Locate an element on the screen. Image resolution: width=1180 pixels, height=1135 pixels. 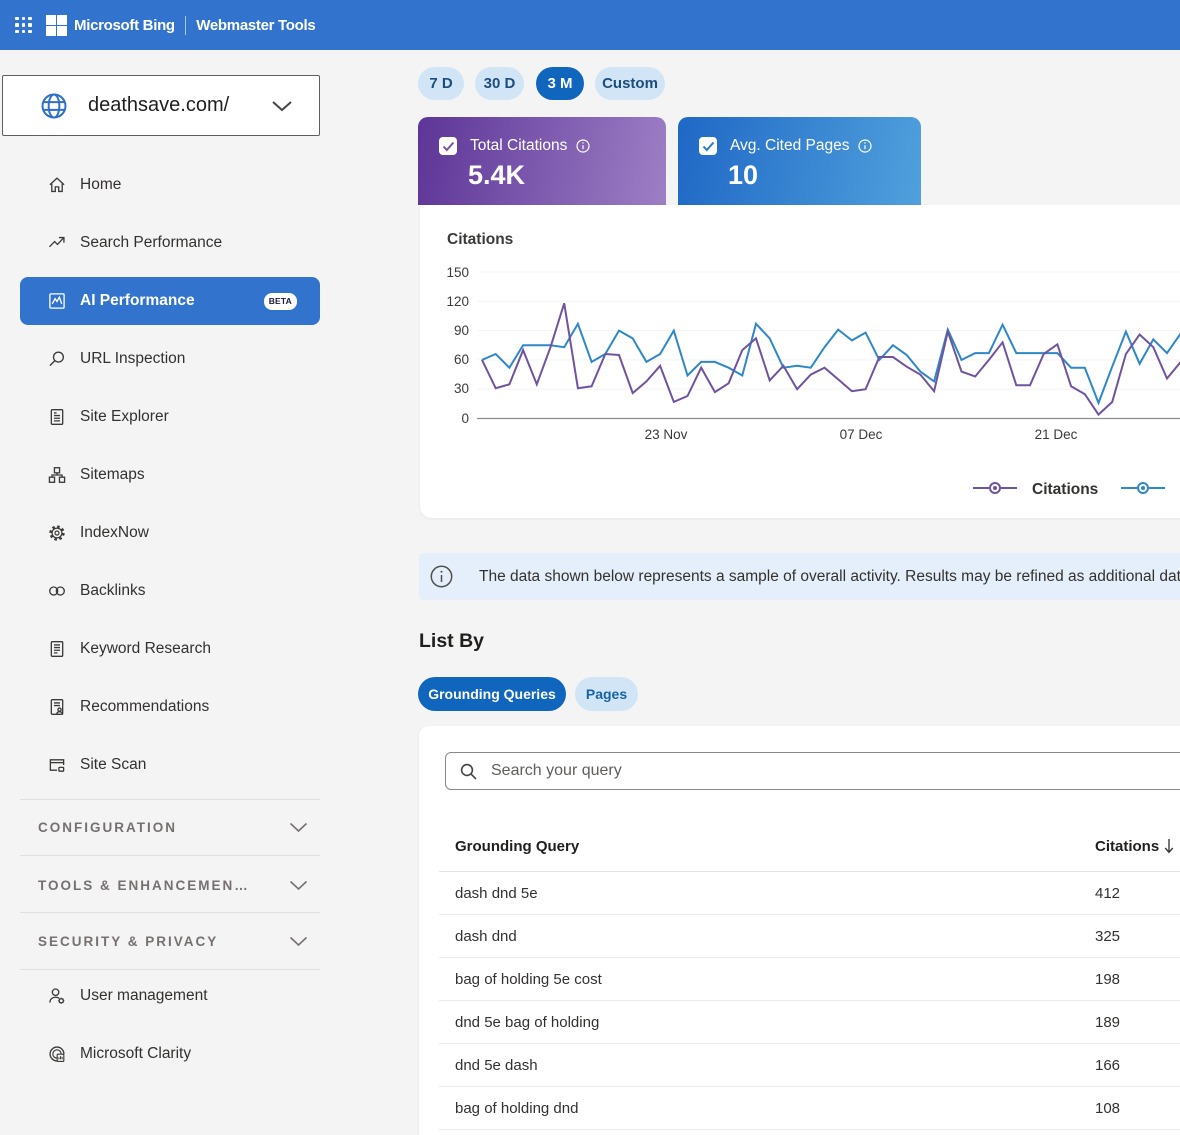
svg-text: 21 Dec is located at coordinates (1056, 434).